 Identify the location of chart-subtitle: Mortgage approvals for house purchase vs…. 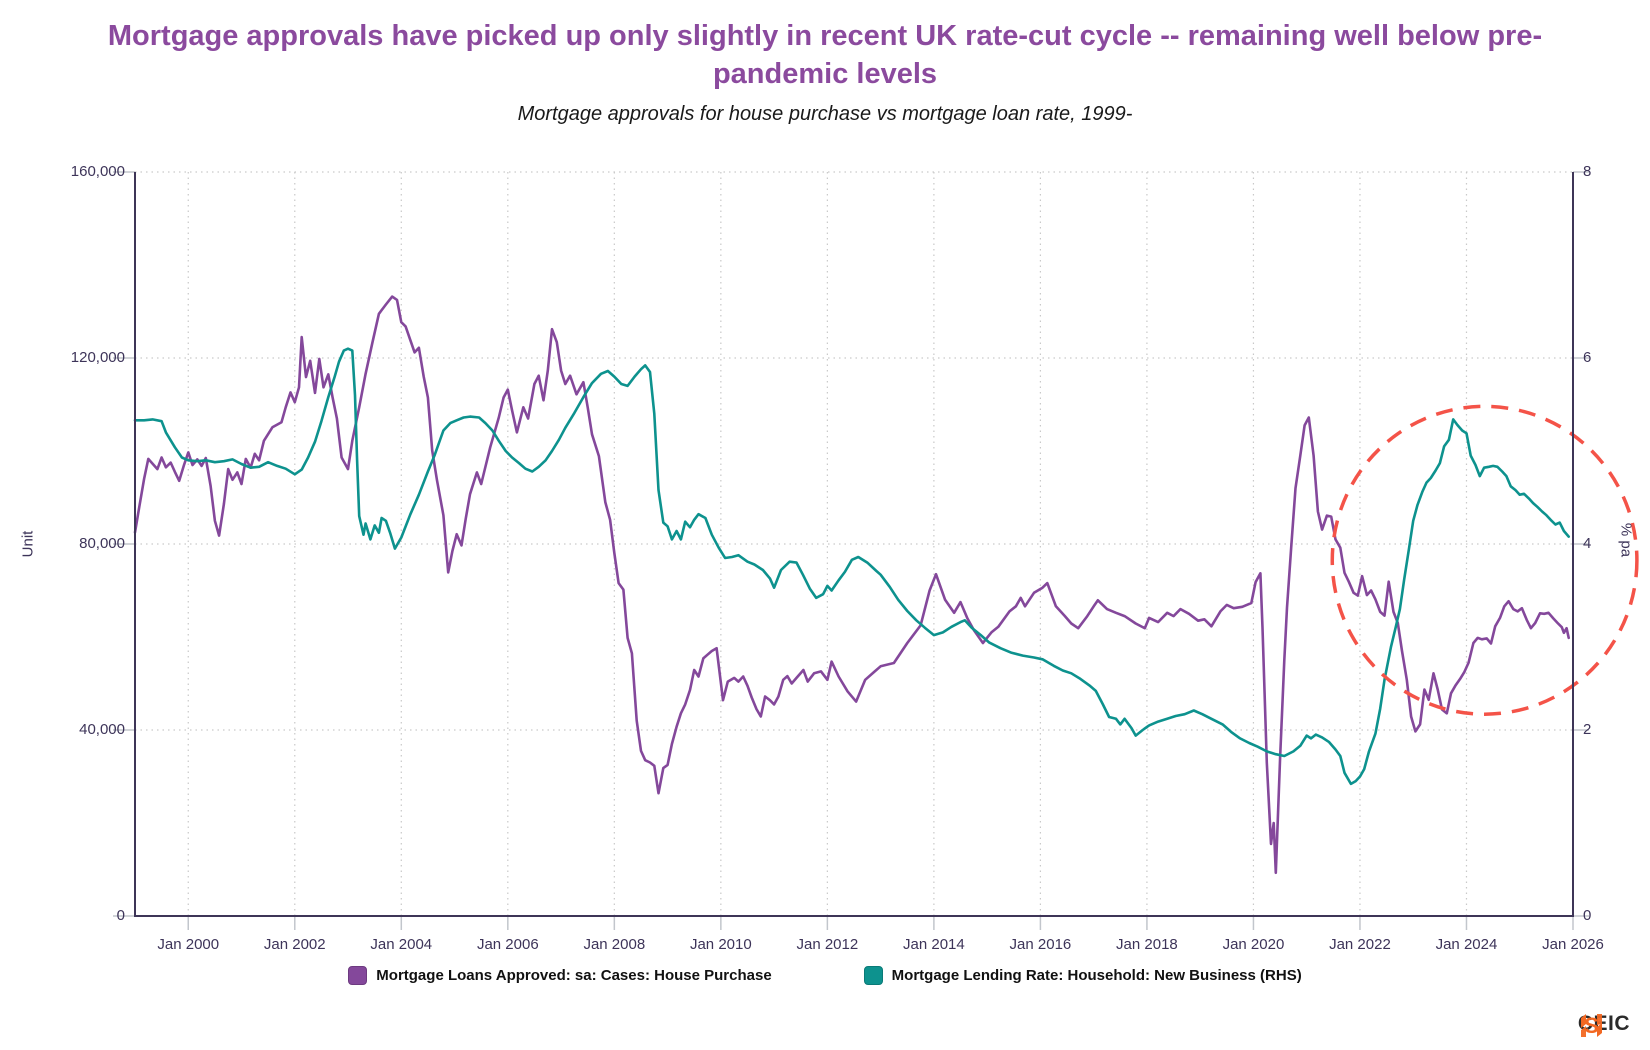
(825, 114).